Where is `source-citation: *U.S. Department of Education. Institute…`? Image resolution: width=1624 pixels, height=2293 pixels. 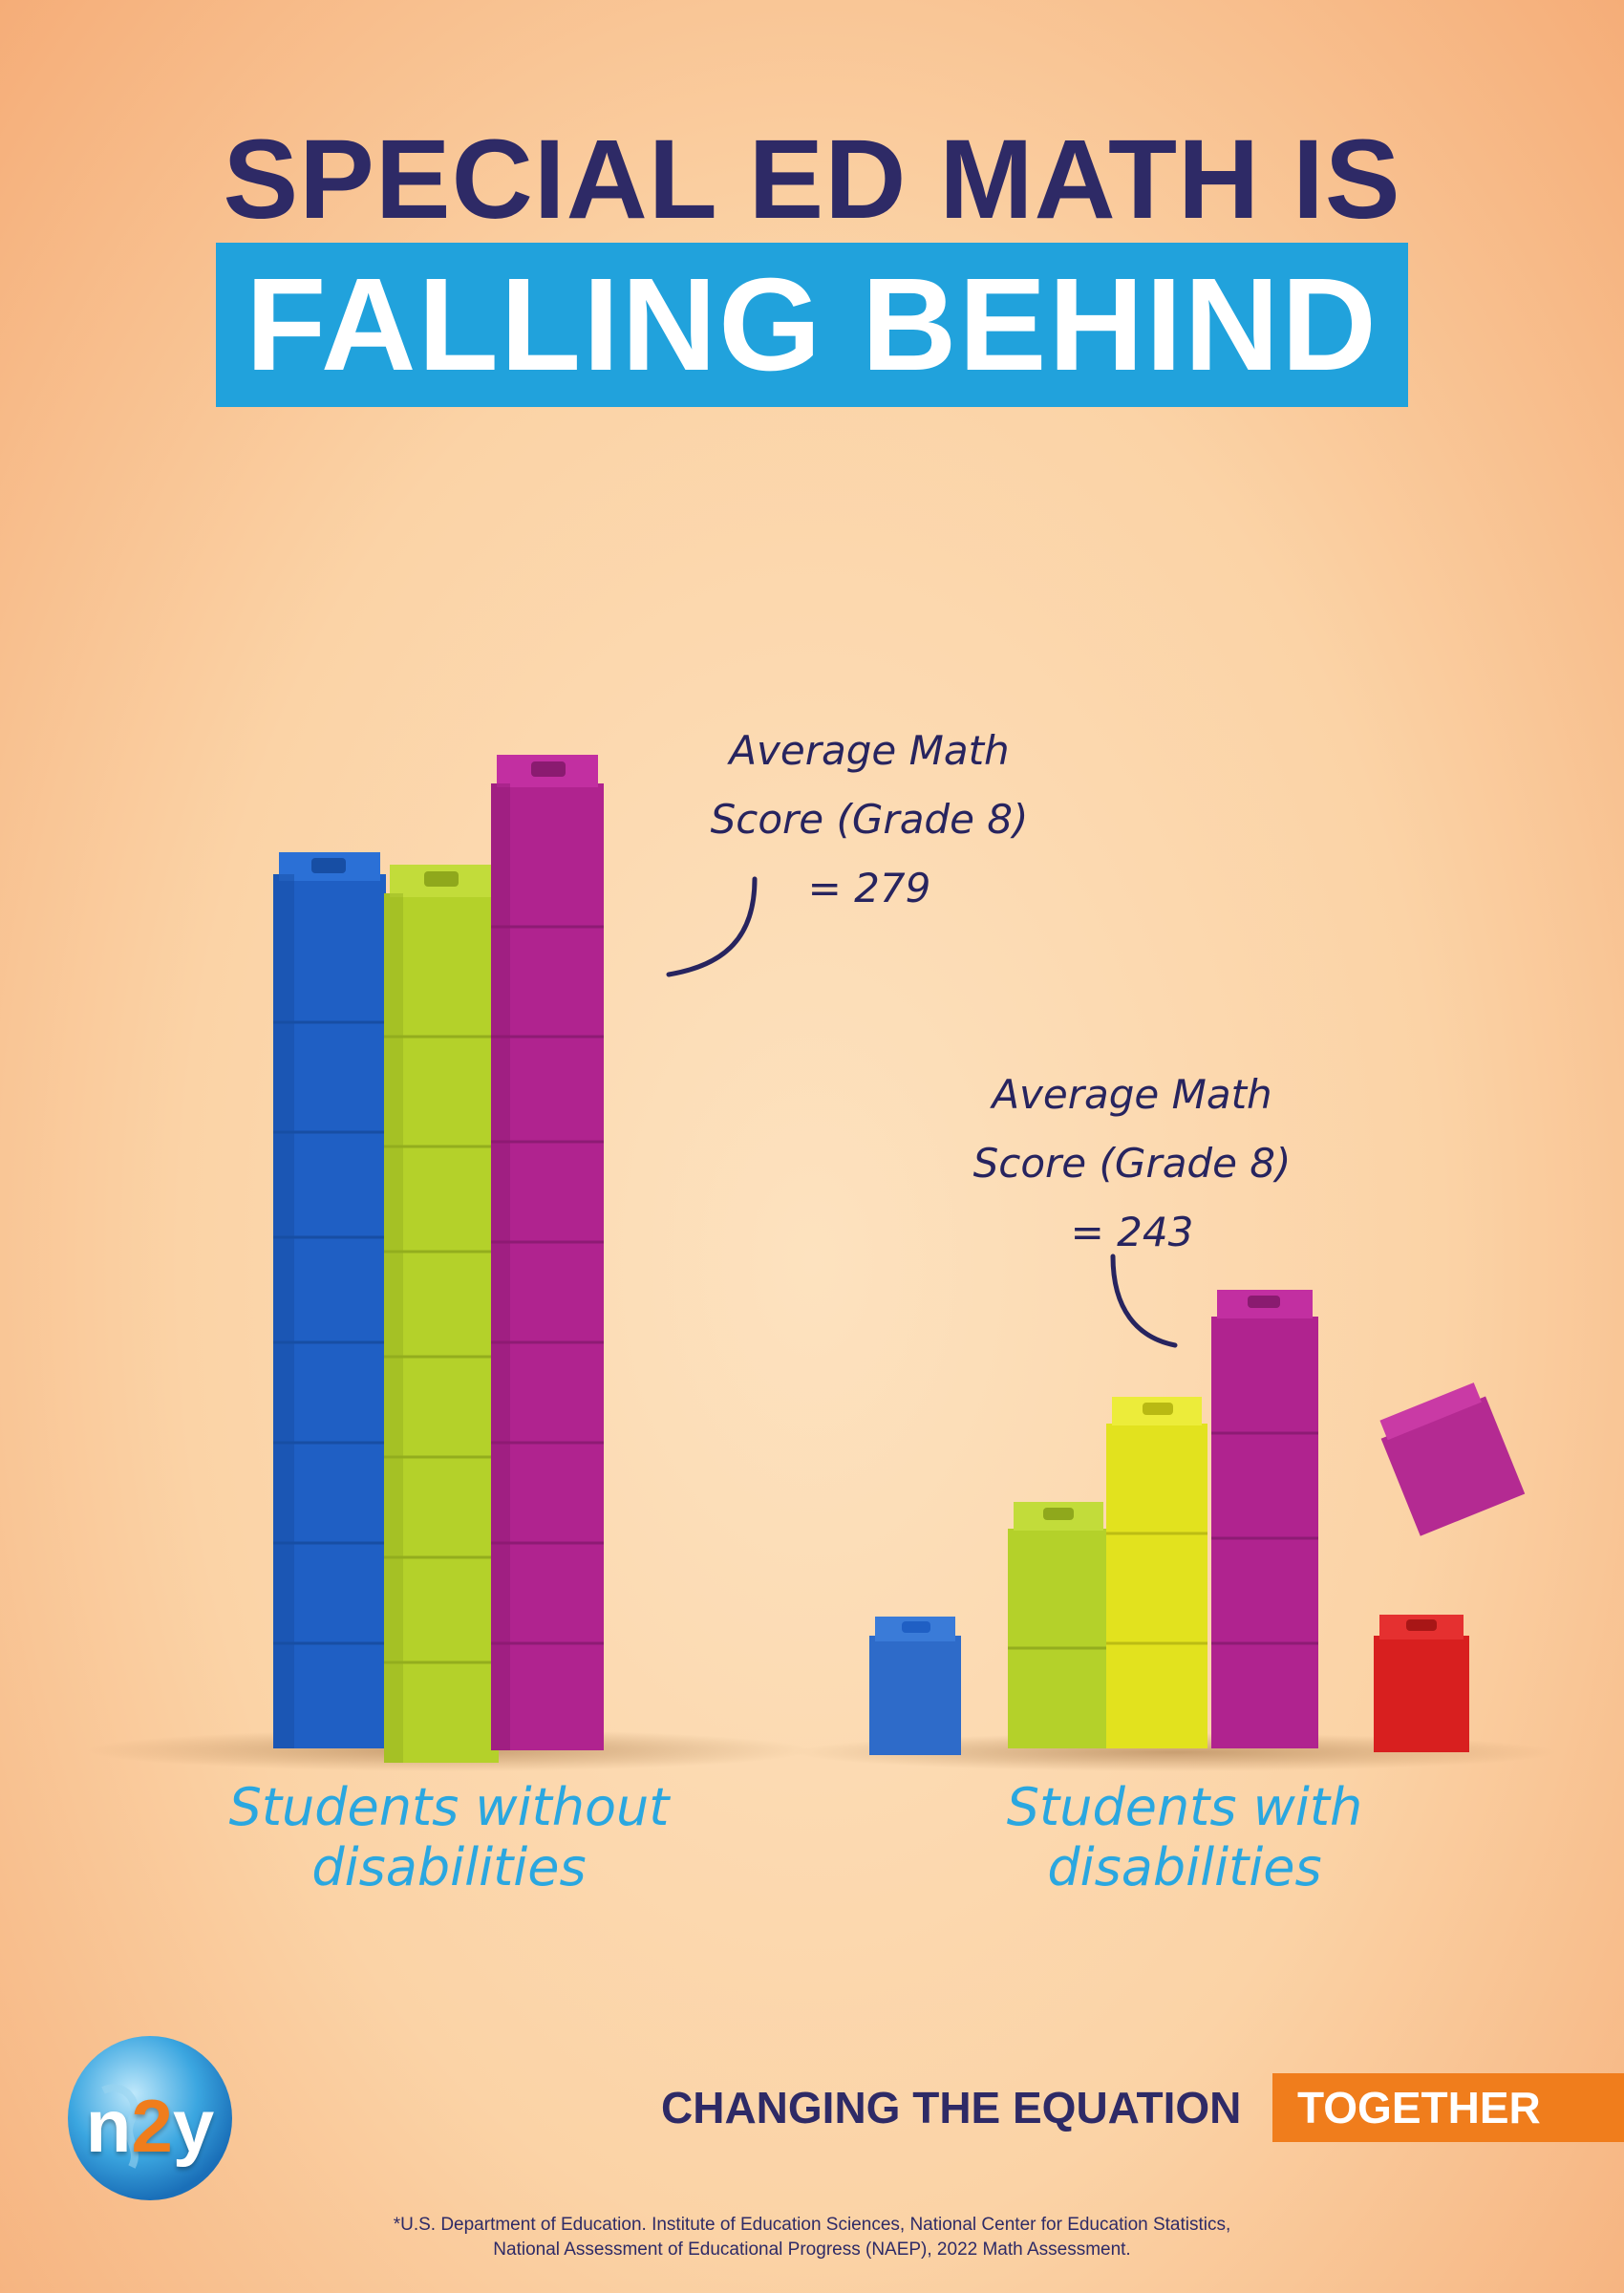
source-citation: *U.S. Department of Education. Institute… is located at coordinates (812, 2237).